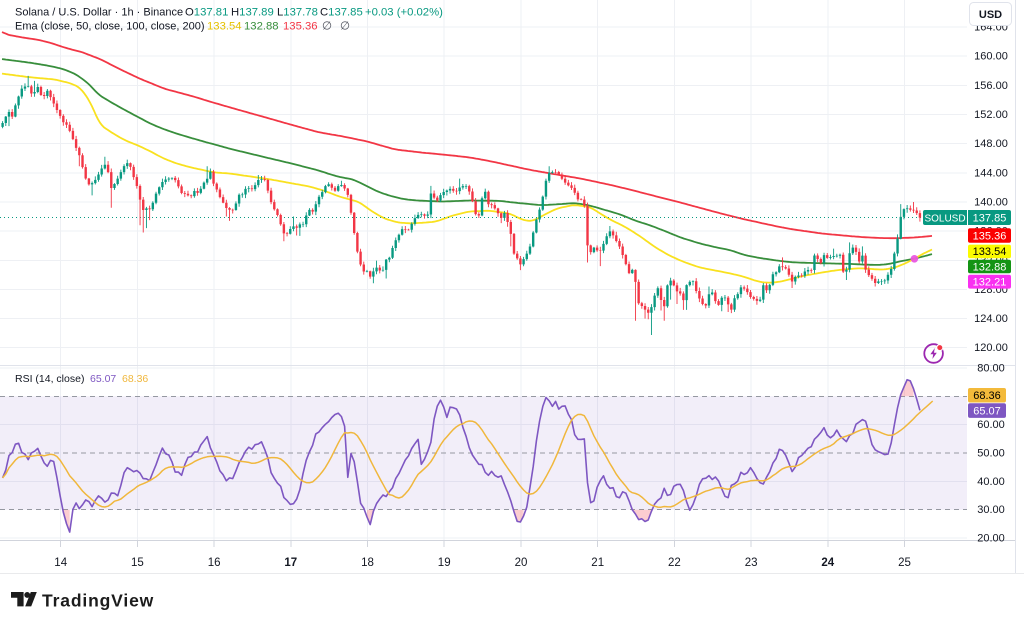 This screenshot has height=627, width=1024. I want to click on svg-text: +0.03 (+0.02%), so click(404, 13).